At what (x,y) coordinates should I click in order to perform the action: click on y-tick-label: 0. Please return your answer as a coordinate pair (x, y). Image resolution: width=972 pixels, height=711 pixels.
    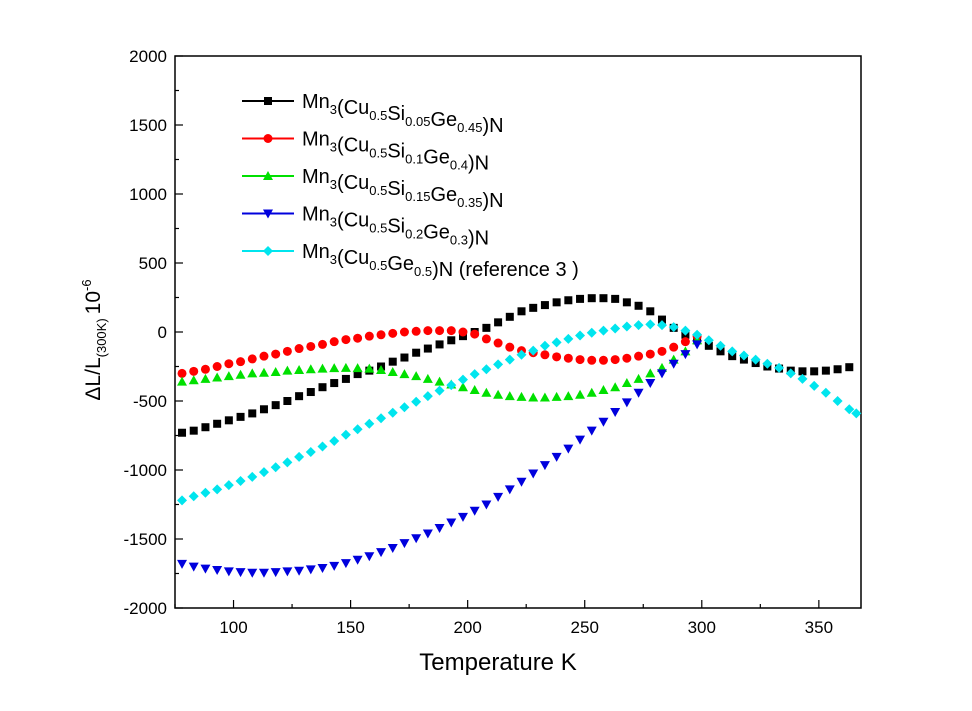
    Looking at the image, I should click on (162, 332).